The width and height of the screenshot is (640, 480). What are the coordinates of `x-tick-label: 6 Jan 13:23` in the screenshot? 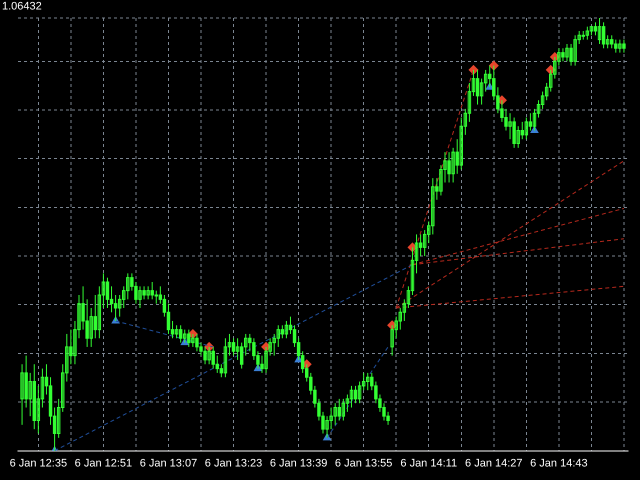 It's located at (233, 463).